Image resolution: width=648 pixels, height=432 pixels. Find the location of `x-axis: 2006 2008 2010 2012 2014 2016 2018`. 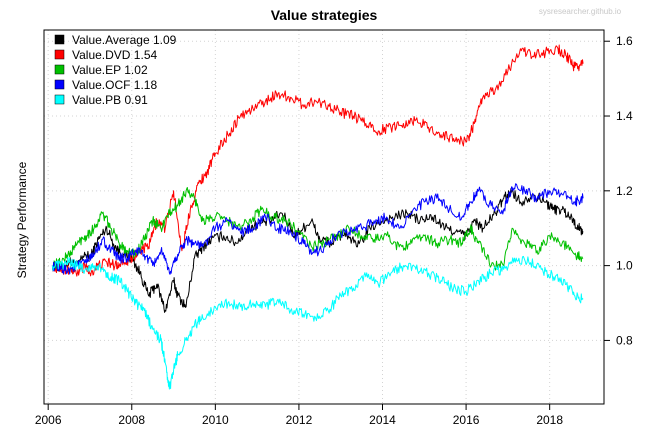

x-axis: 2006 2008 2010 2012 2014 2016 2018 is located at coordinates (299, 415).